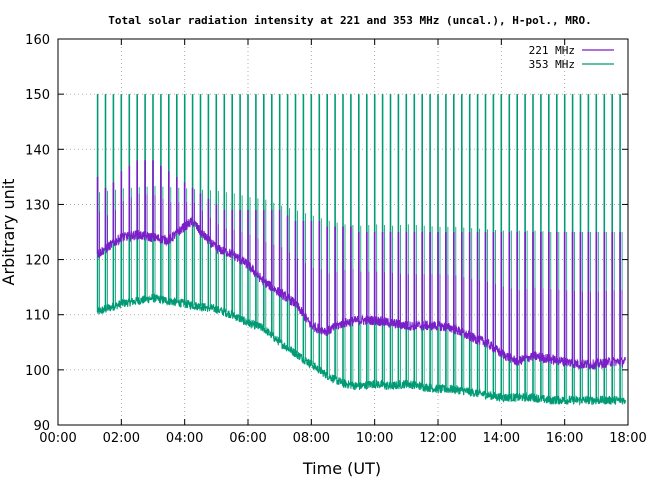 Image resolution: width=650 pixels, height=480 pixels. I want to click on legend: 221 MHz 353 MHz, so click(571, 57).